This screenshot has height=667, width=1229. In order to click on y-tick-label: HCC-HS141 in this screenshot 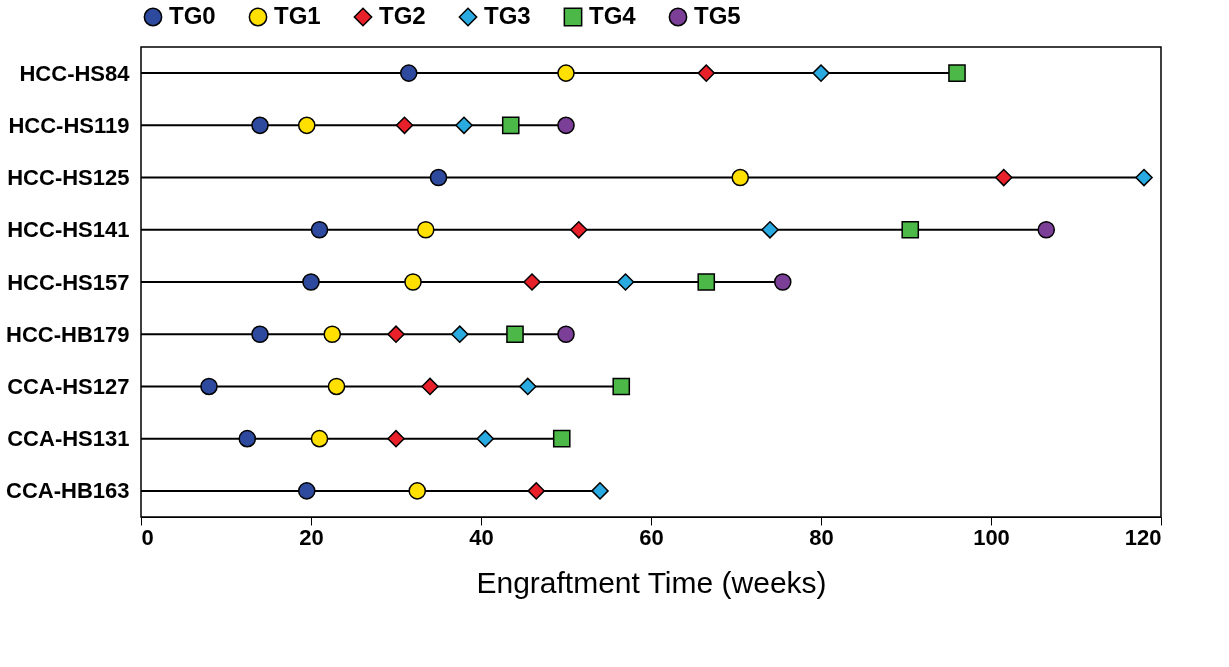, I will do `click(68, 230)`.